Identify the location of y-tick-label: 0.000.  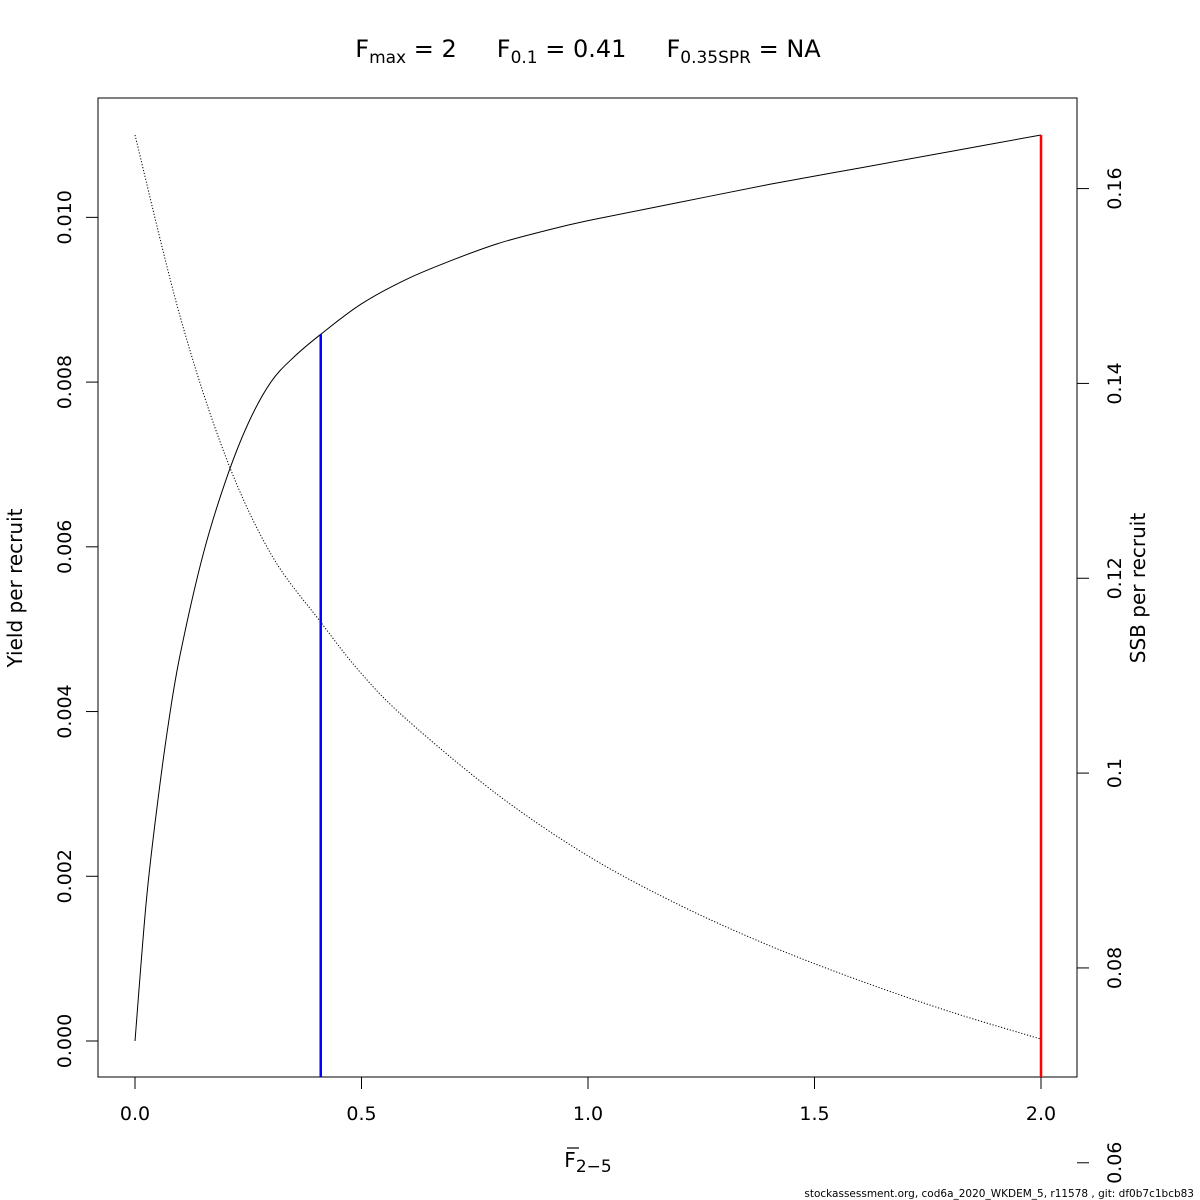
(65, 1041).